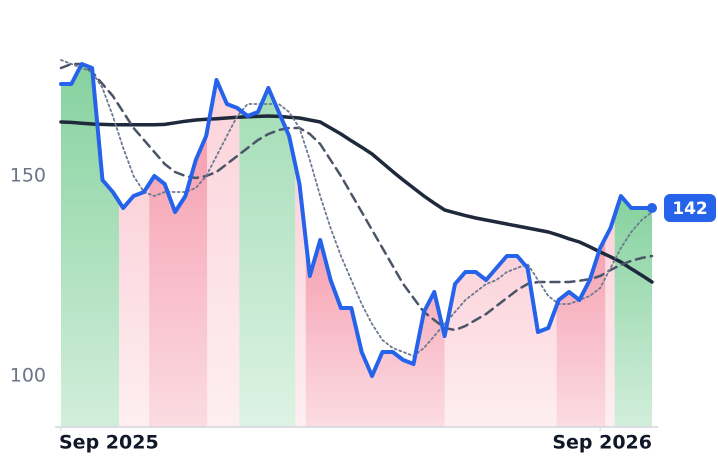 This screenshot has width=718, height=464. I want to click on price-tag, so click(690, 208).